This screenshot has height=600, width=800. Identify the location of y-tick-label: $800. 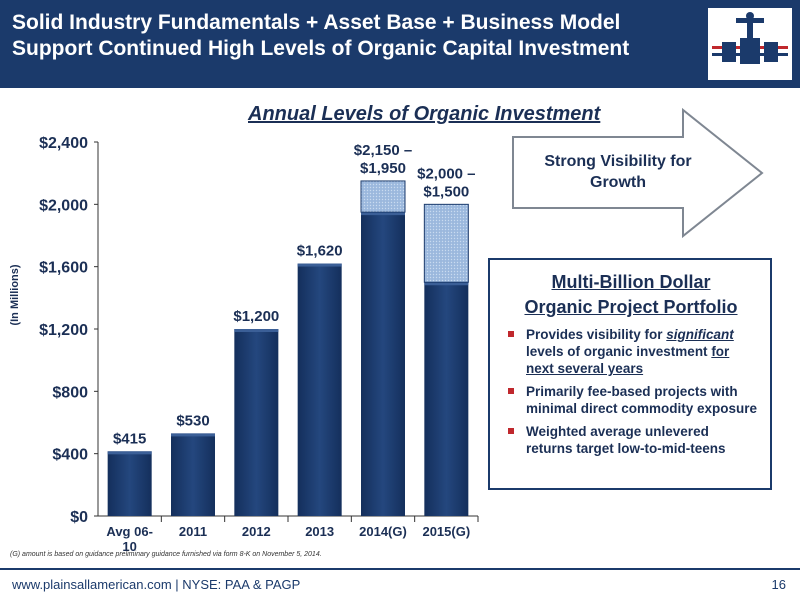
(70, 392).